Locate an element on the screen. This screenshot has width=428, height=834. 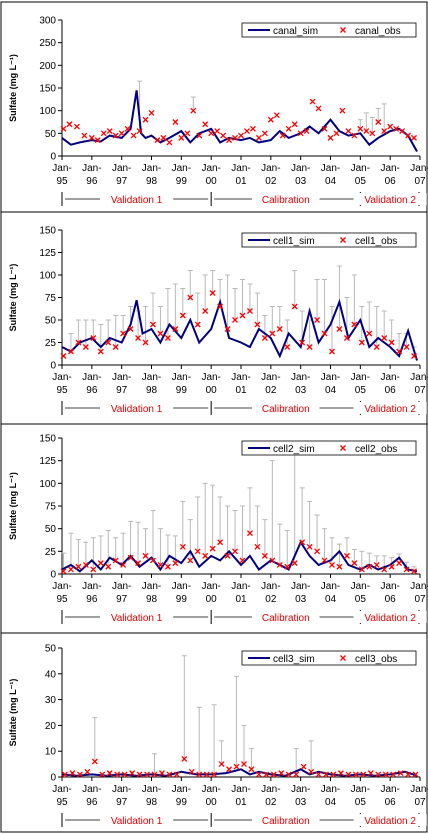
y-tick-label: 10 is located at coordinates (51, 752).